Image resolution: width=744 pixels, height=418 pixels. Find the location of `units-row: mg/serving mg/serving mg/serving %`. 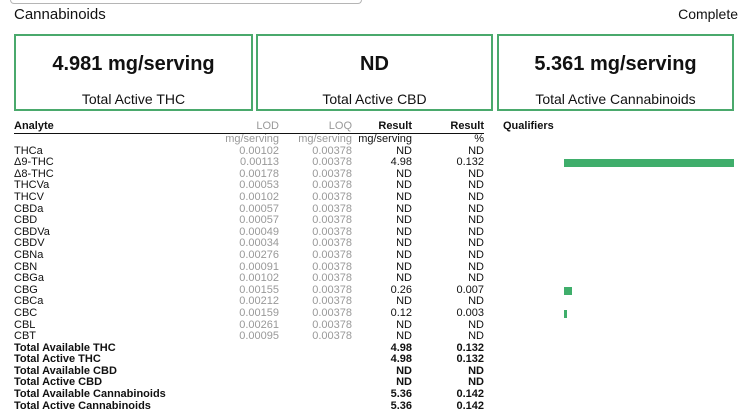

units-row: mg/serving mg/serving mg/serving % is located at coordinates (374, 139).